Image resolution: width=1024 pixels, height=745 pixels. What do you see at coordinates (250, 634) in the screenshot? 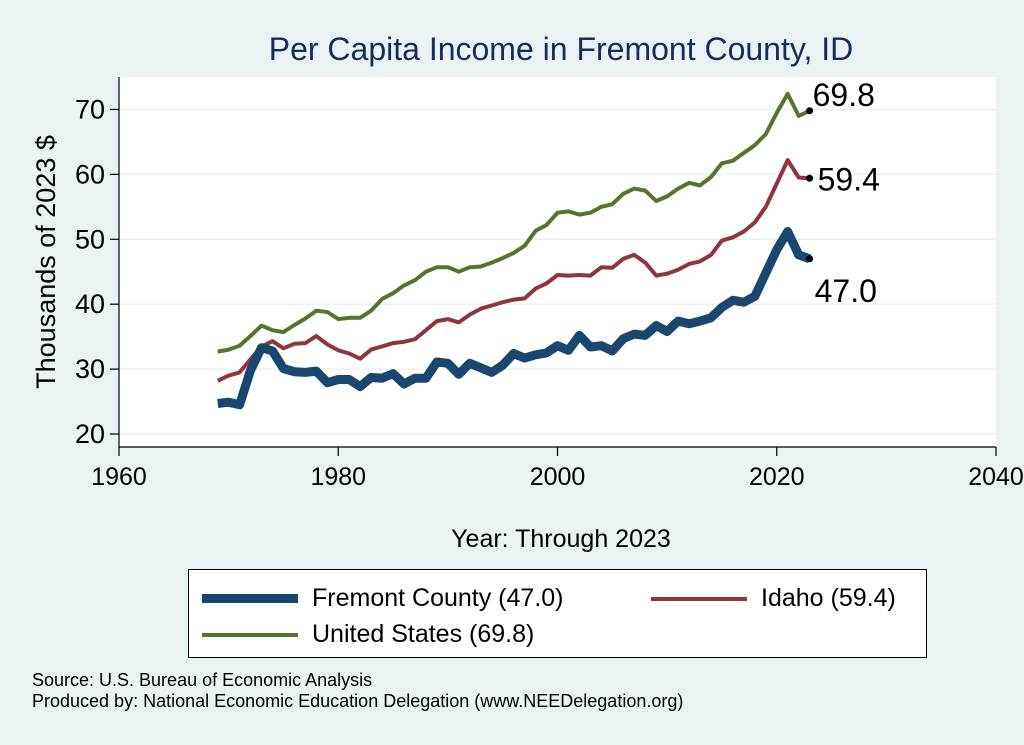
I see `legend-swatch-us` at bounding box center [250, 634].